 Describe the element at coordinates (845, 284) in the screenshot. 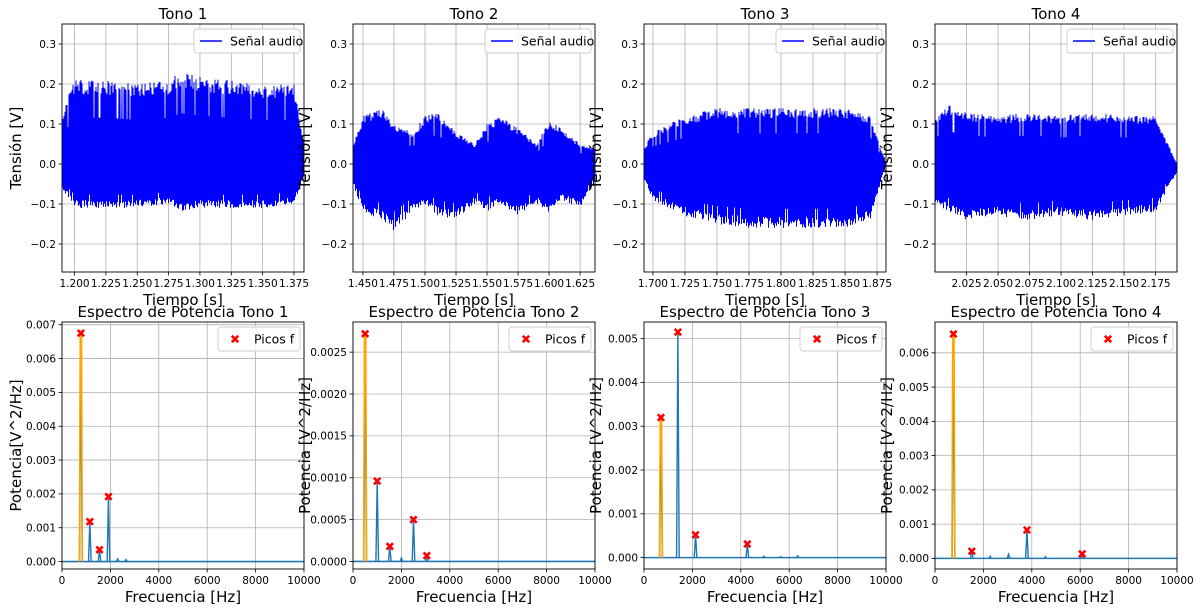

I see `x-tick-label: 1.850` at that location.